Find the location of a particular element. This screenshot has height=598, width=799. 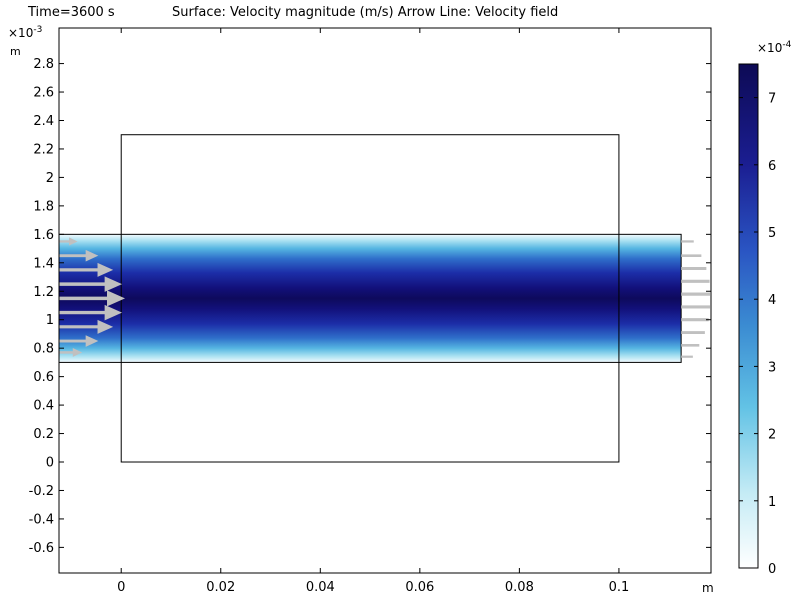

y-tick-label: 0.6 is located at coordinates (43, 377).